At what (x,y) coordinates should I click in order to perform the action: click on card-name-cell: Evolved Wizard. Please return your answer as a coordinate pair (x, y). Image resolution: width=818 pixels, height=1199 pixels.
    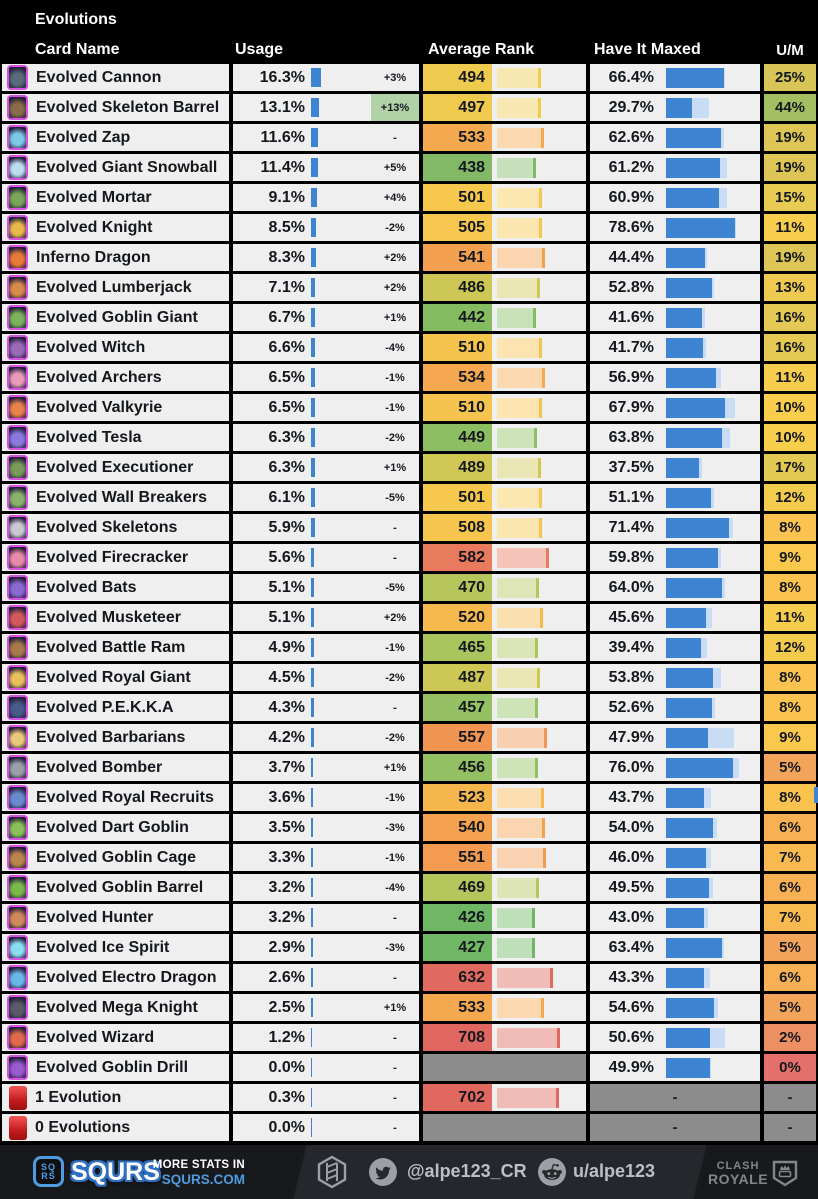
    Looking at the image, I should click on (115, 1037).